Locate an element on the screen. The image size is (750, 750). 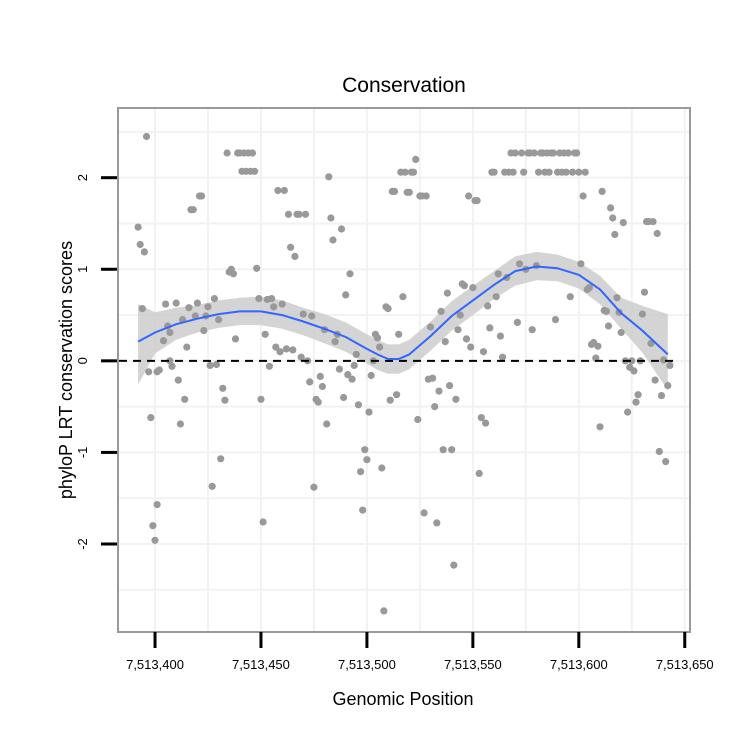
x-tick-label: 7,513,500 is located at coordinates (367, 664).